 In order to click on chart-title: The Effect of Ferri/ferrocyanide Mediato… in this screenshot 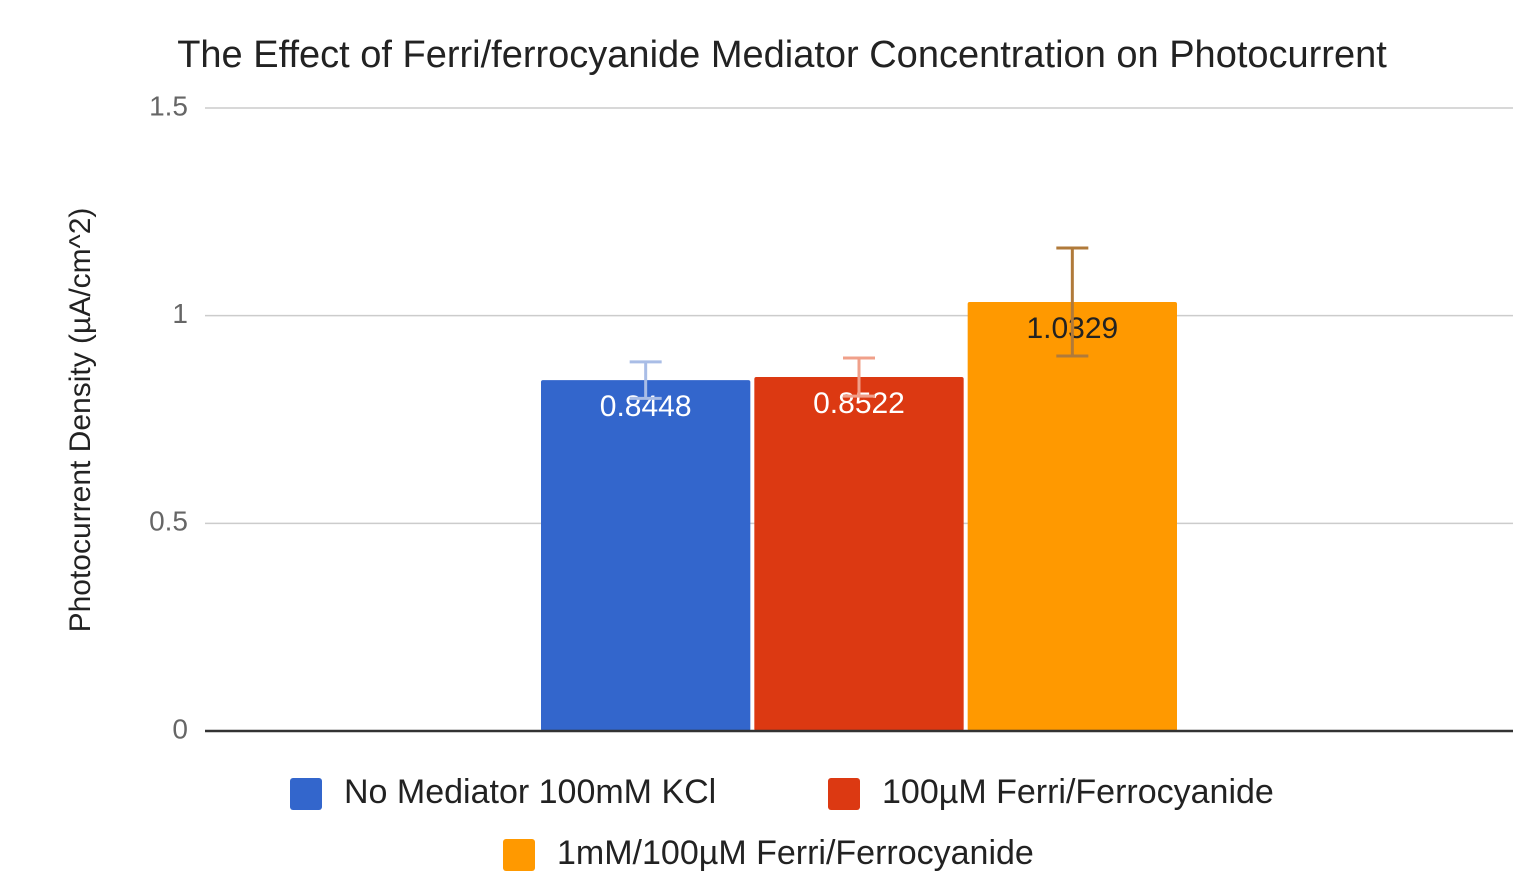, I will do `click(782, 55)`.